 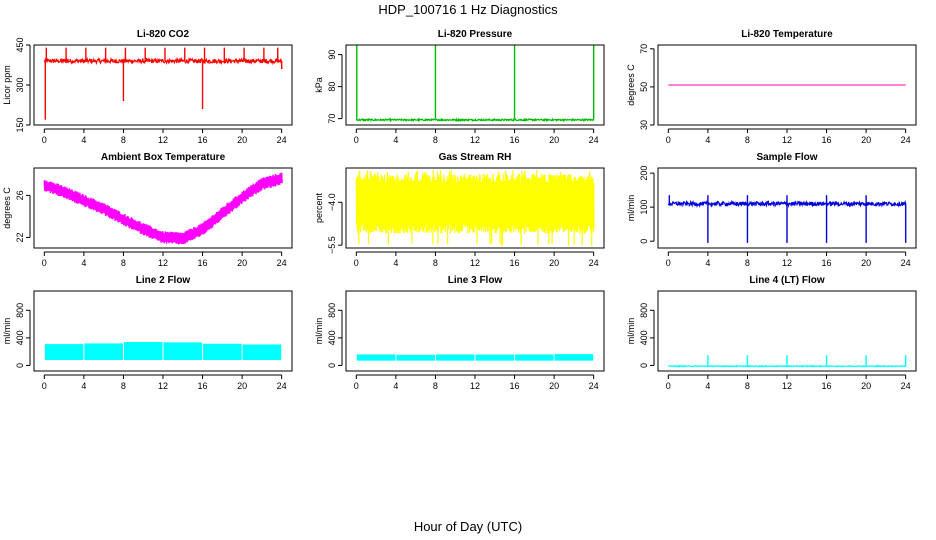 What do you see at coordinates (906, 140) in the screenshot?
I see `x-tick-label-temp-6: 24` at bounding box center [906, 140].